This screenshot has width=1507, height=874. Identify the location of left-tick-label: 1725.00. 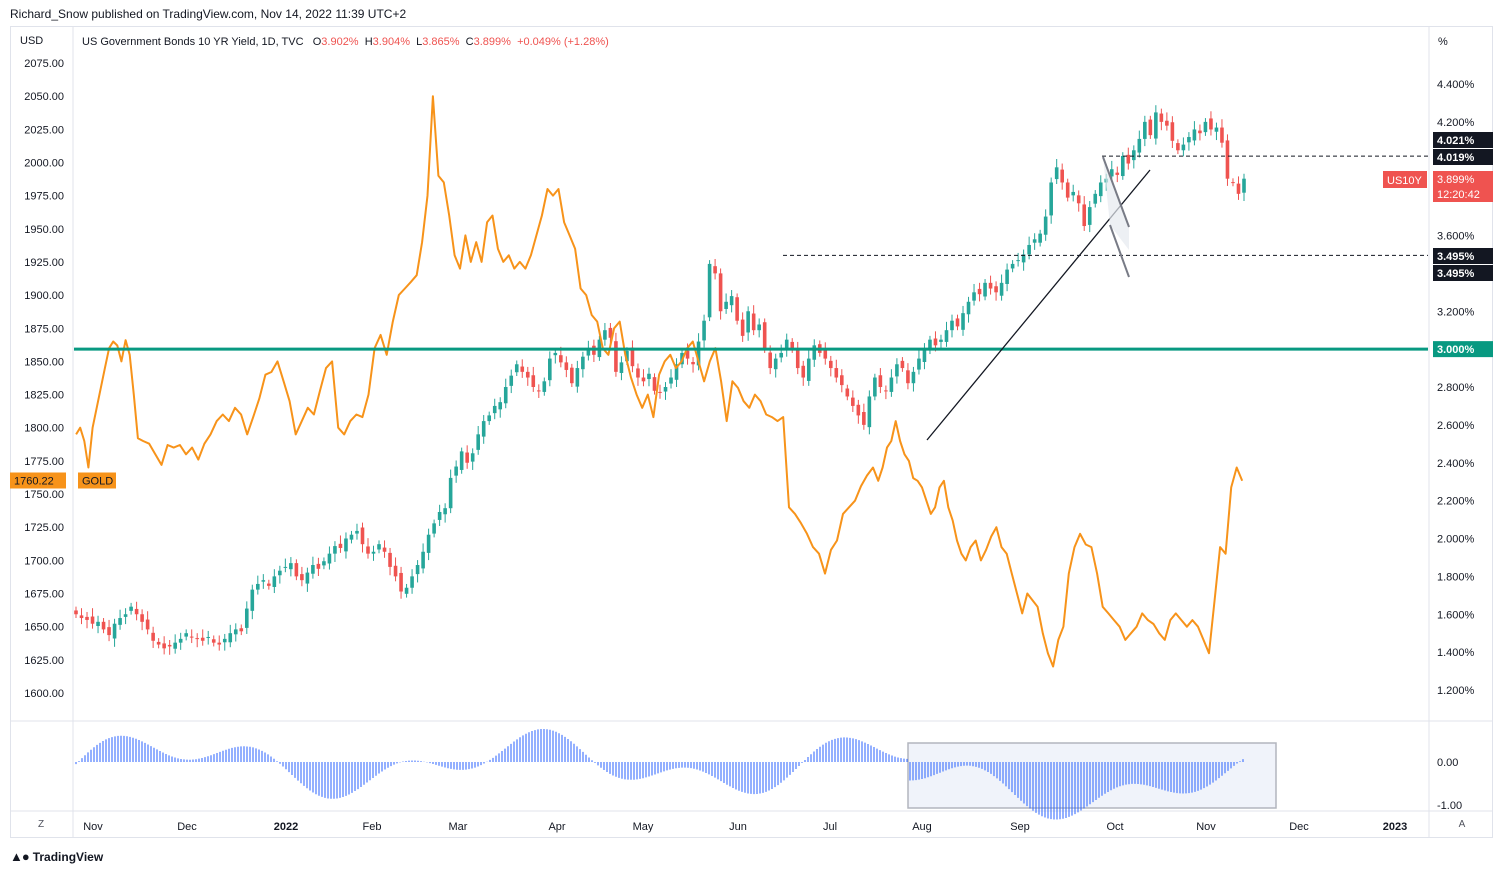
(44, 528).